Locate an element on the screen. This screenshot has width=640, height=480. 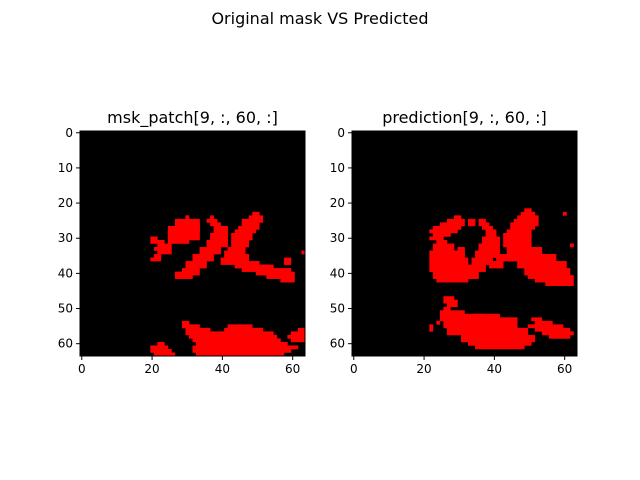
mask-region-bottom-band is located at coordinates (505, 323).